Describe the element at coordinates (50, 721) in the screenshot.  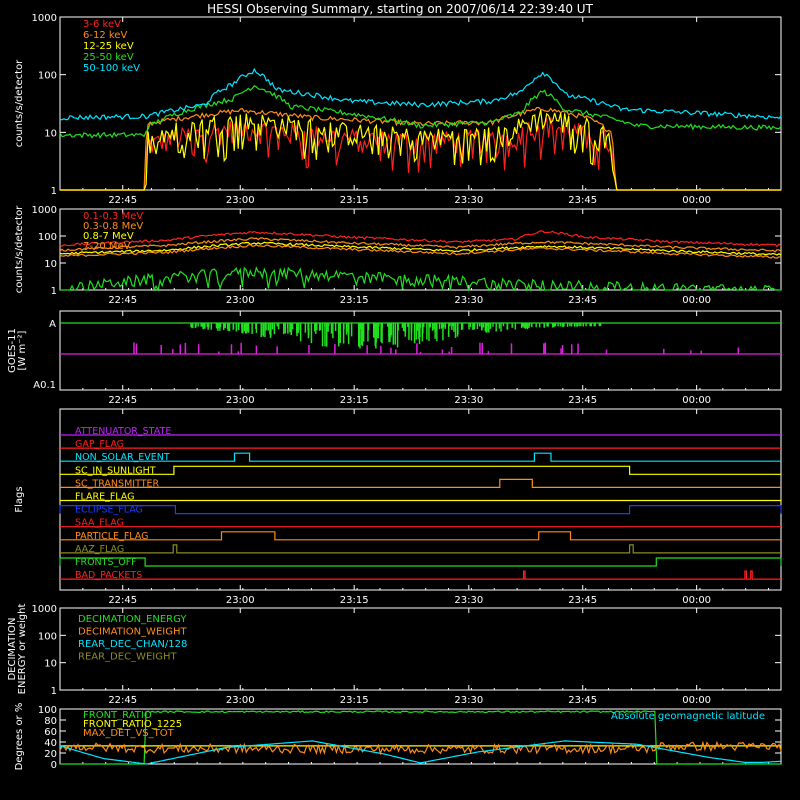
I see `y-tick-label: 80` at that location.